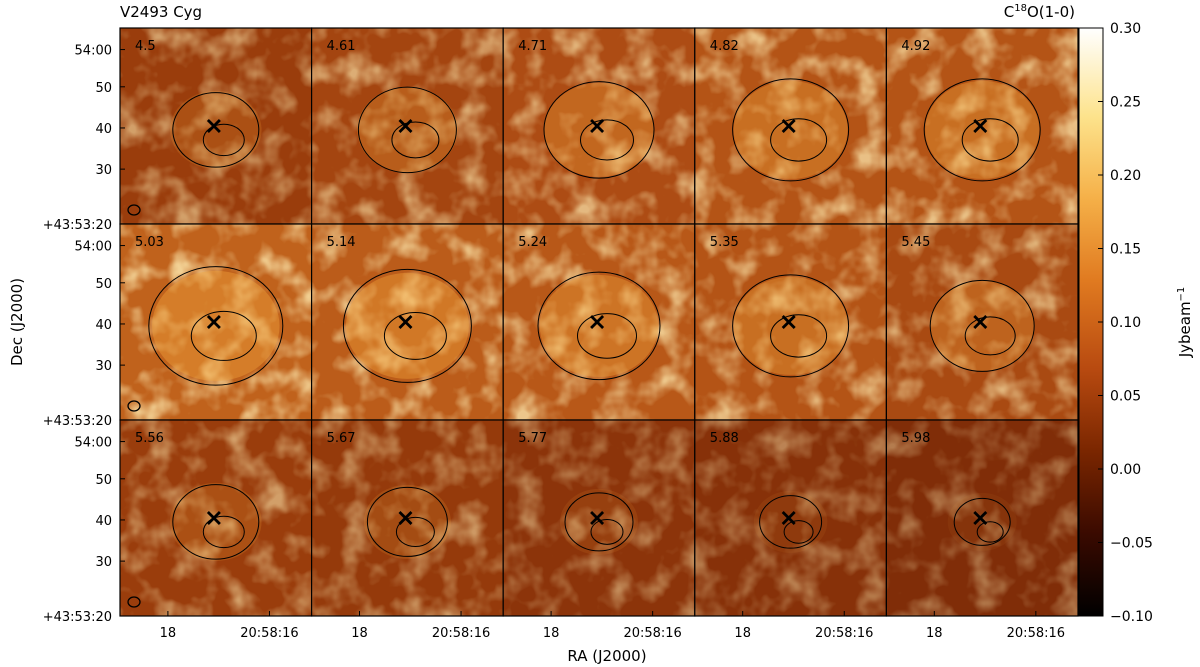  What do you see at coordinates (77, 617) in the screenshot?
I see `y-tick-label: +43:53:20` at bounding box center [77, 617].